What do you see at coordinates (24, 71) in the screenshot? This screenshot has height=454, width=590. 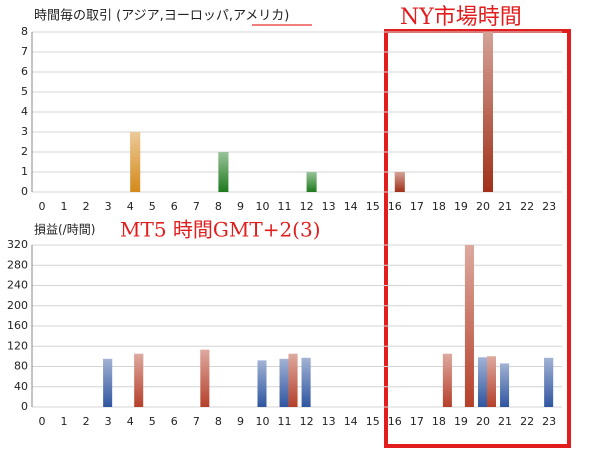 I see `y-tick-label: 6` at bounding box center [24, 71].